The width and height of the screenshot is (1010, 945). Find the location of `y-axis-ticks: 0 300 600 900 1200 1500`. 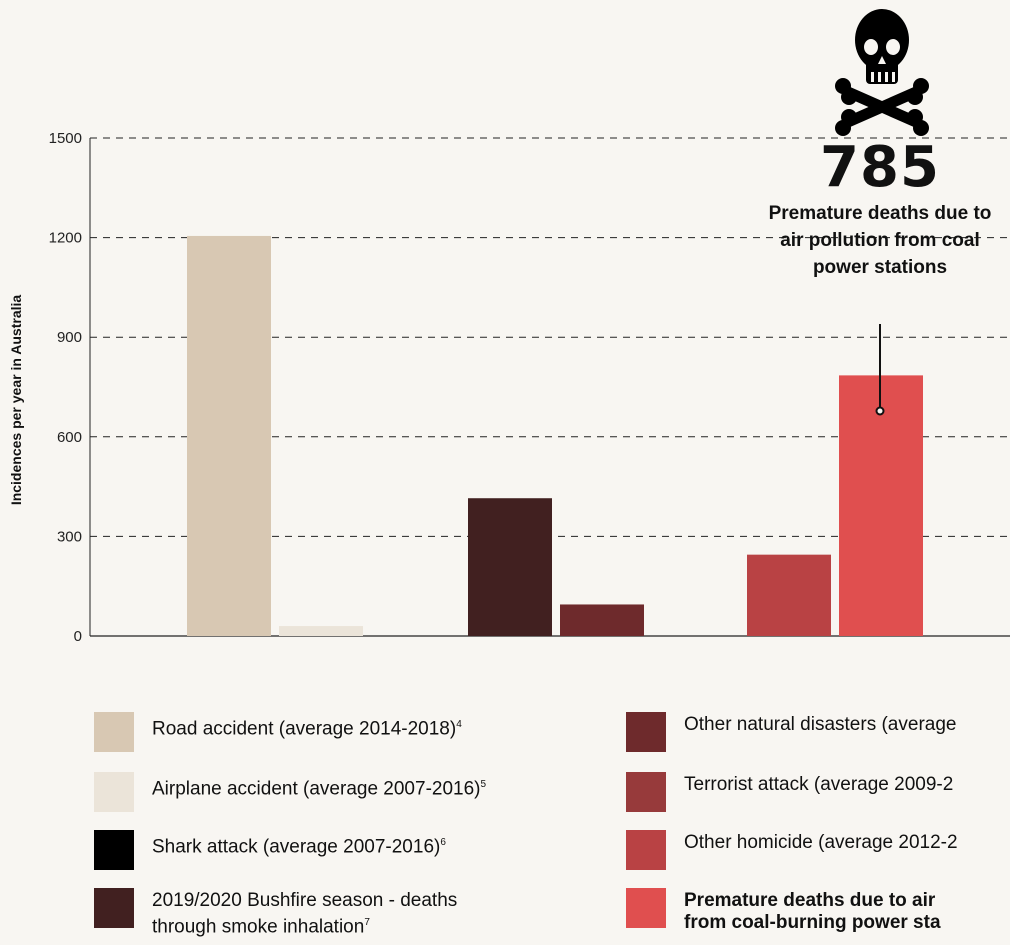

y-axis-ticks: 0 300 600 900 1200 1500 is located at coordinates (65, 387).